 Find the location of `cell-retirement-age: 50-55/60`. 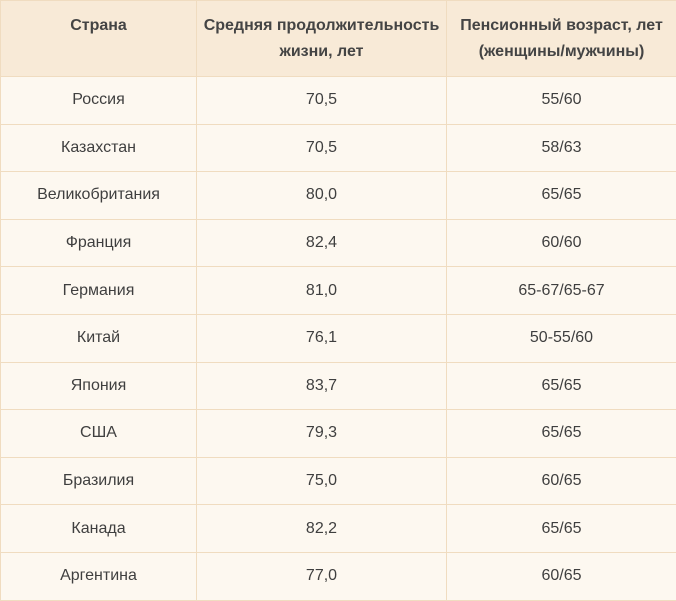

cell-retirement-age: 50-55/60 is located at coordinates (561, 338).